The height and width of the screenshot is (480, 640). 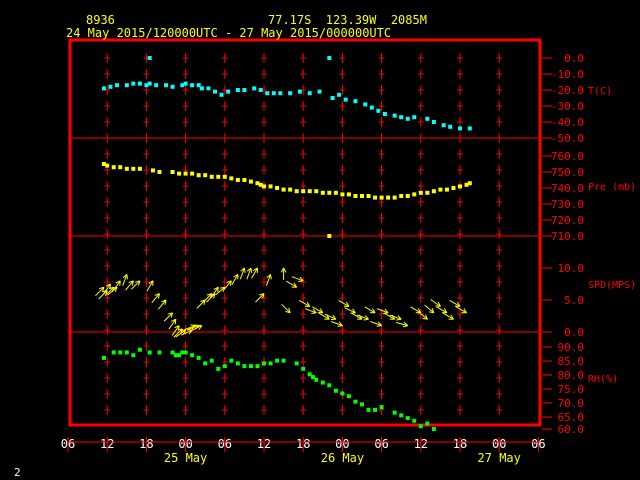 What do you see at coordinates (571, 375) in the screenshot?
I see `y-tick-label: 80.0` at bounding box center [571, 375].